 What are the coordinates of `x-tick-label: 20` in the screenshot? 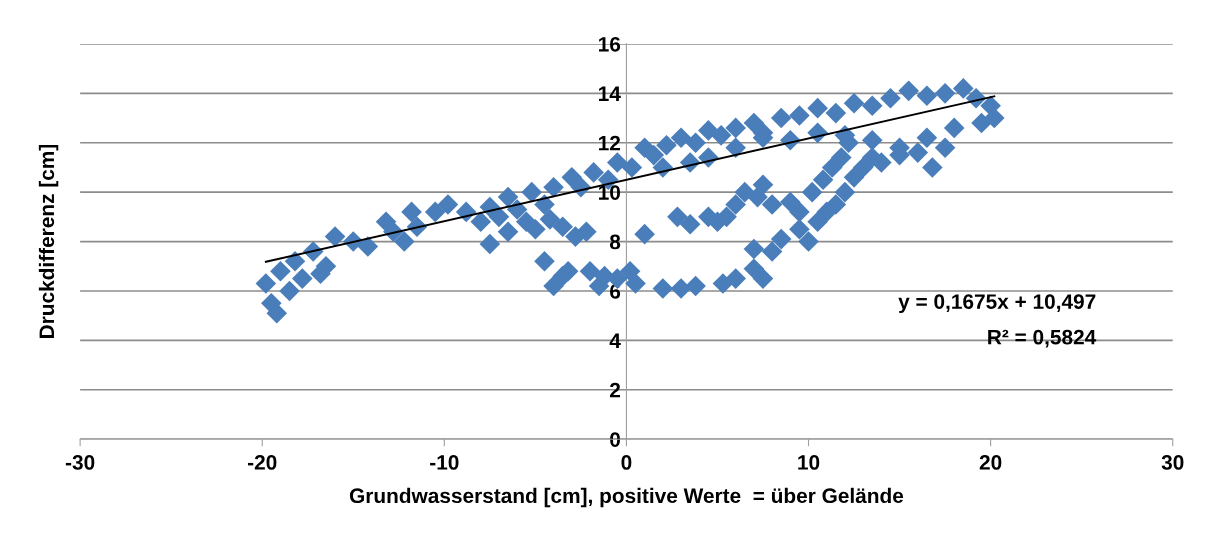 It's located at (990, 462).